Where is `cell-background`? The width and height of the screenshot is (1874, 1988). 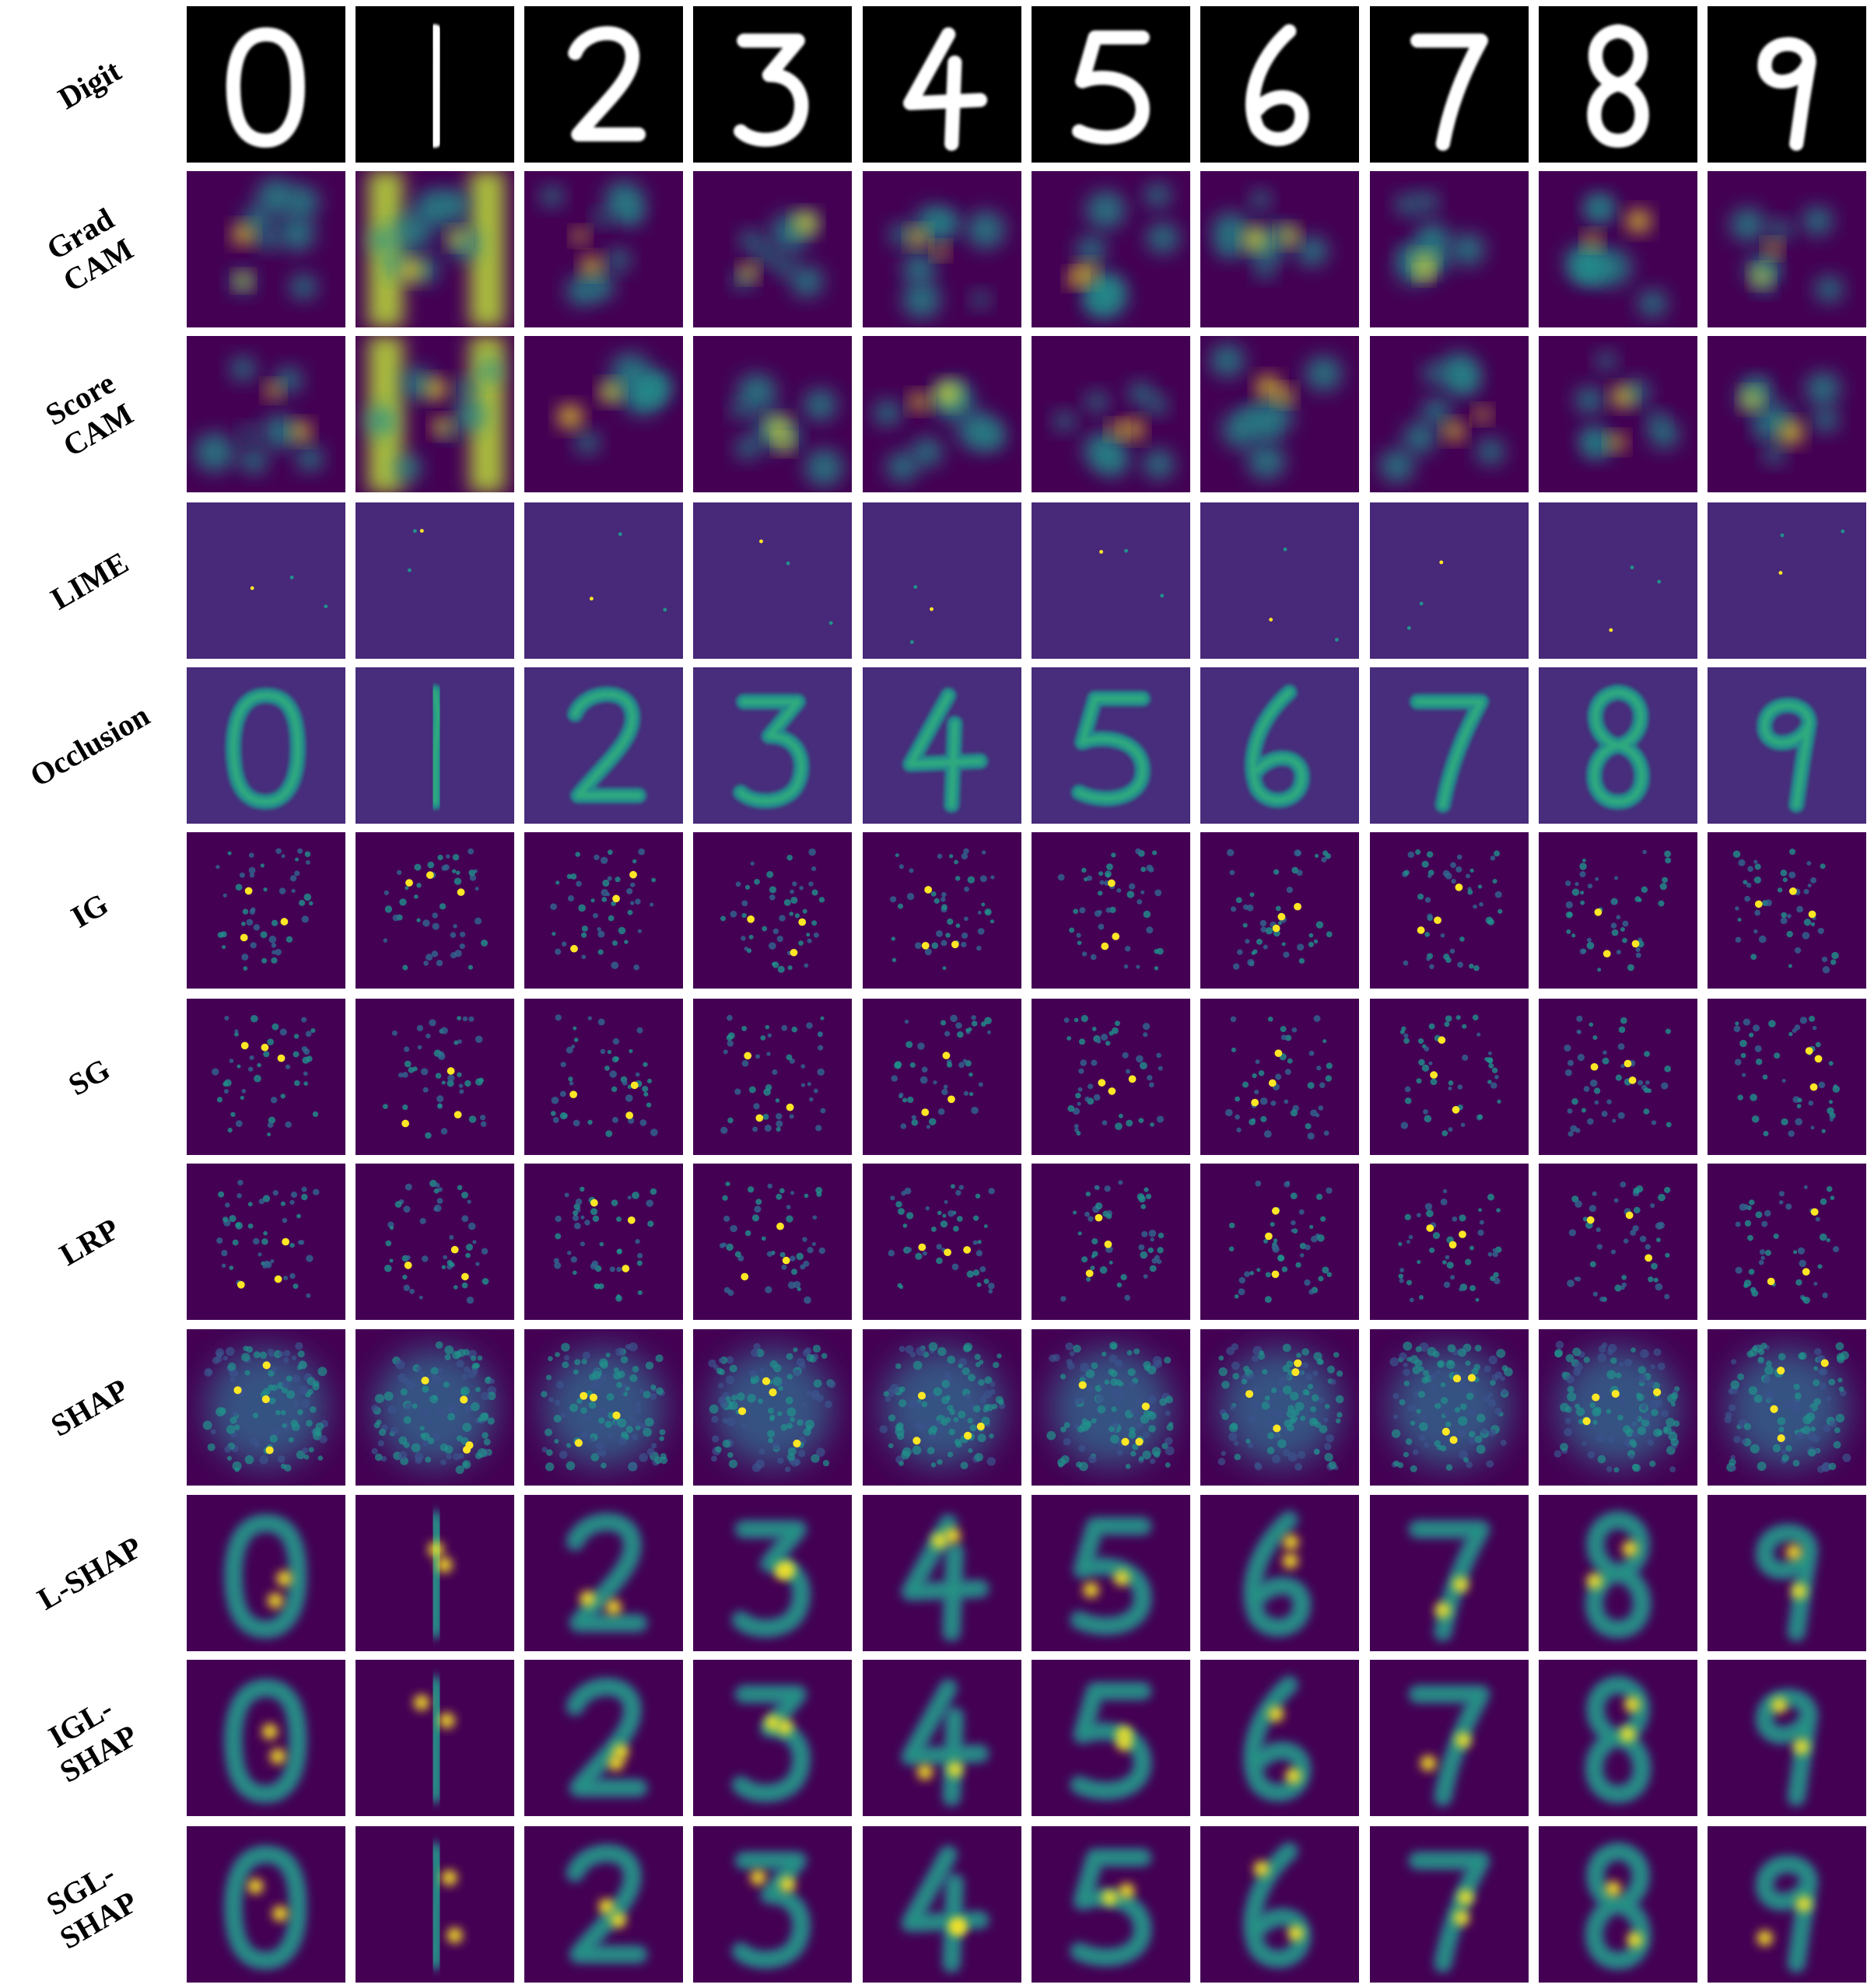
cell-background is located at coordinates (1787, 249).